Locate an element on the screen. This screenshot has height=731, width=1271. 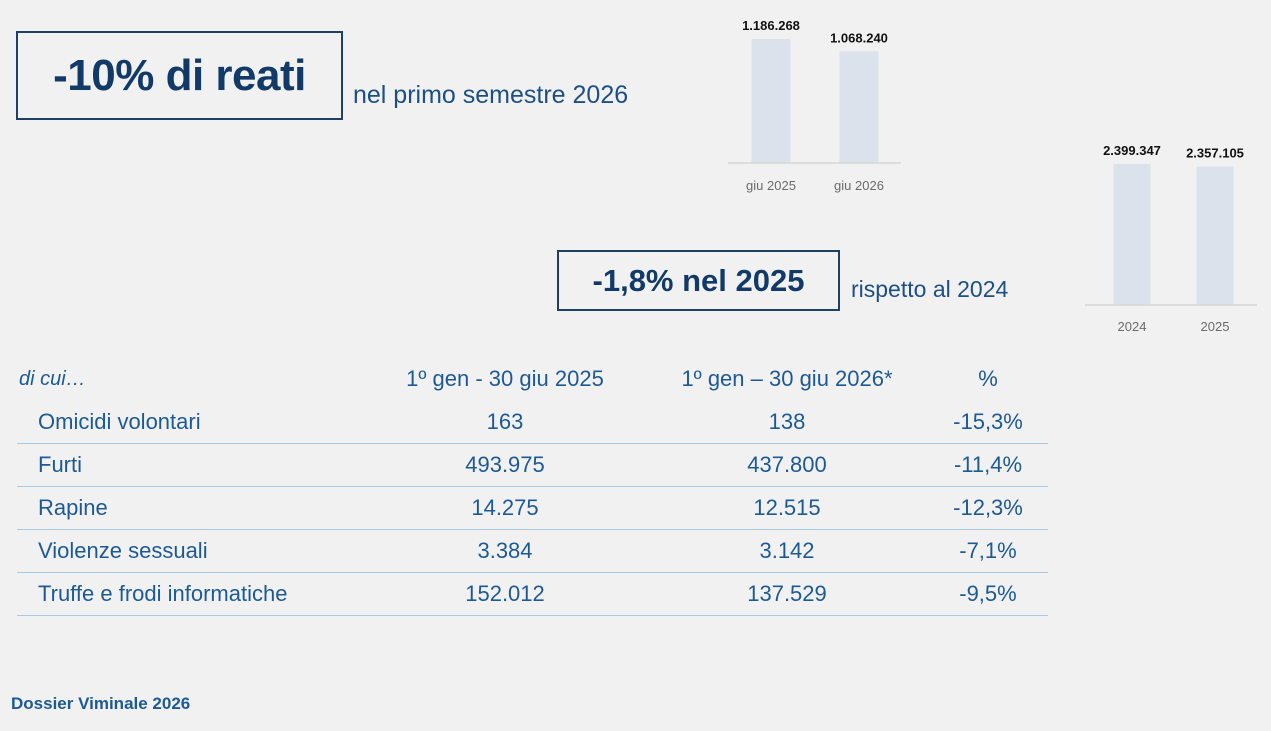
row-value-2026: 137.529 is located at coordinates (787, 594).